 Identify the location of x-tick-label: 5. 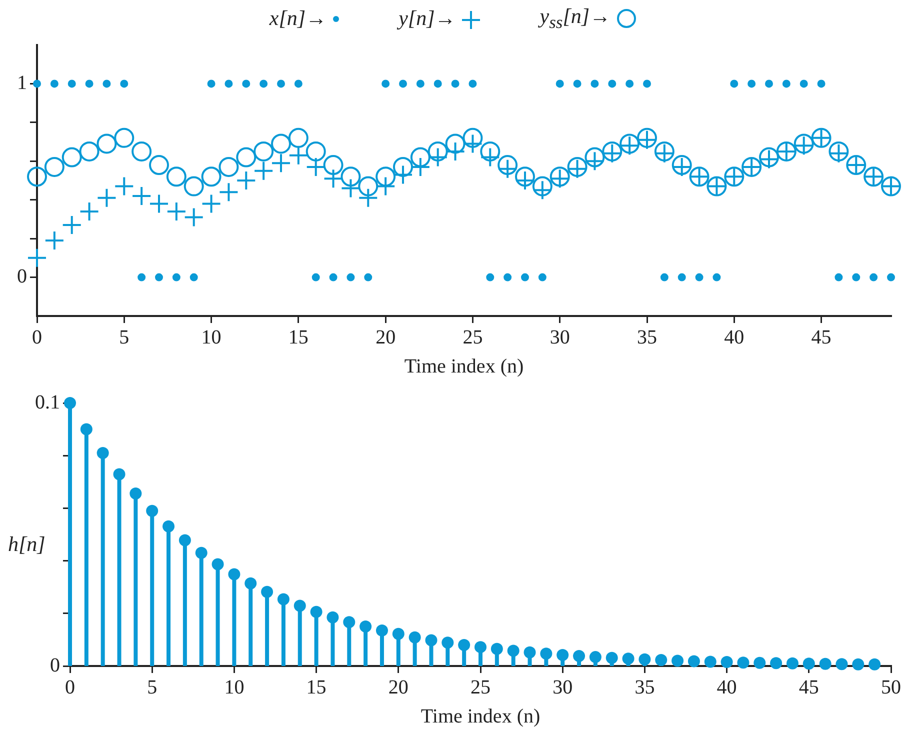
(152, 687).